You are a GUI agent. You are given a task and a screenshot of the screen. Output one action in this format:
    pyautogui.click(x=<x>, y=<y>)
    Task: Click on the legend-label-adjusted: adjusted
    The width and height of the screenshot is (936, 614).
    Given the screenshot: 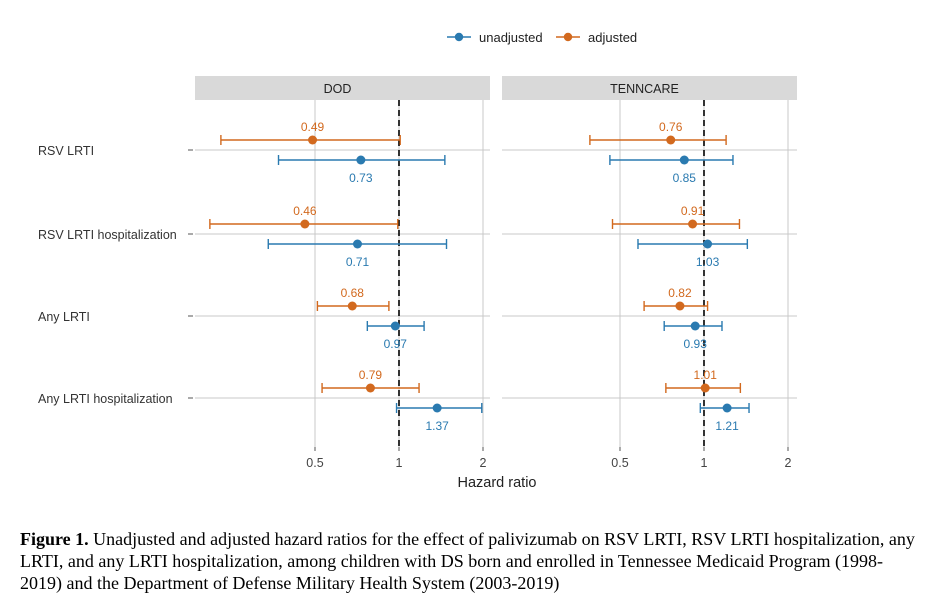 What is the action you would take?
    pyautogui.click(x=612, y=37)
    